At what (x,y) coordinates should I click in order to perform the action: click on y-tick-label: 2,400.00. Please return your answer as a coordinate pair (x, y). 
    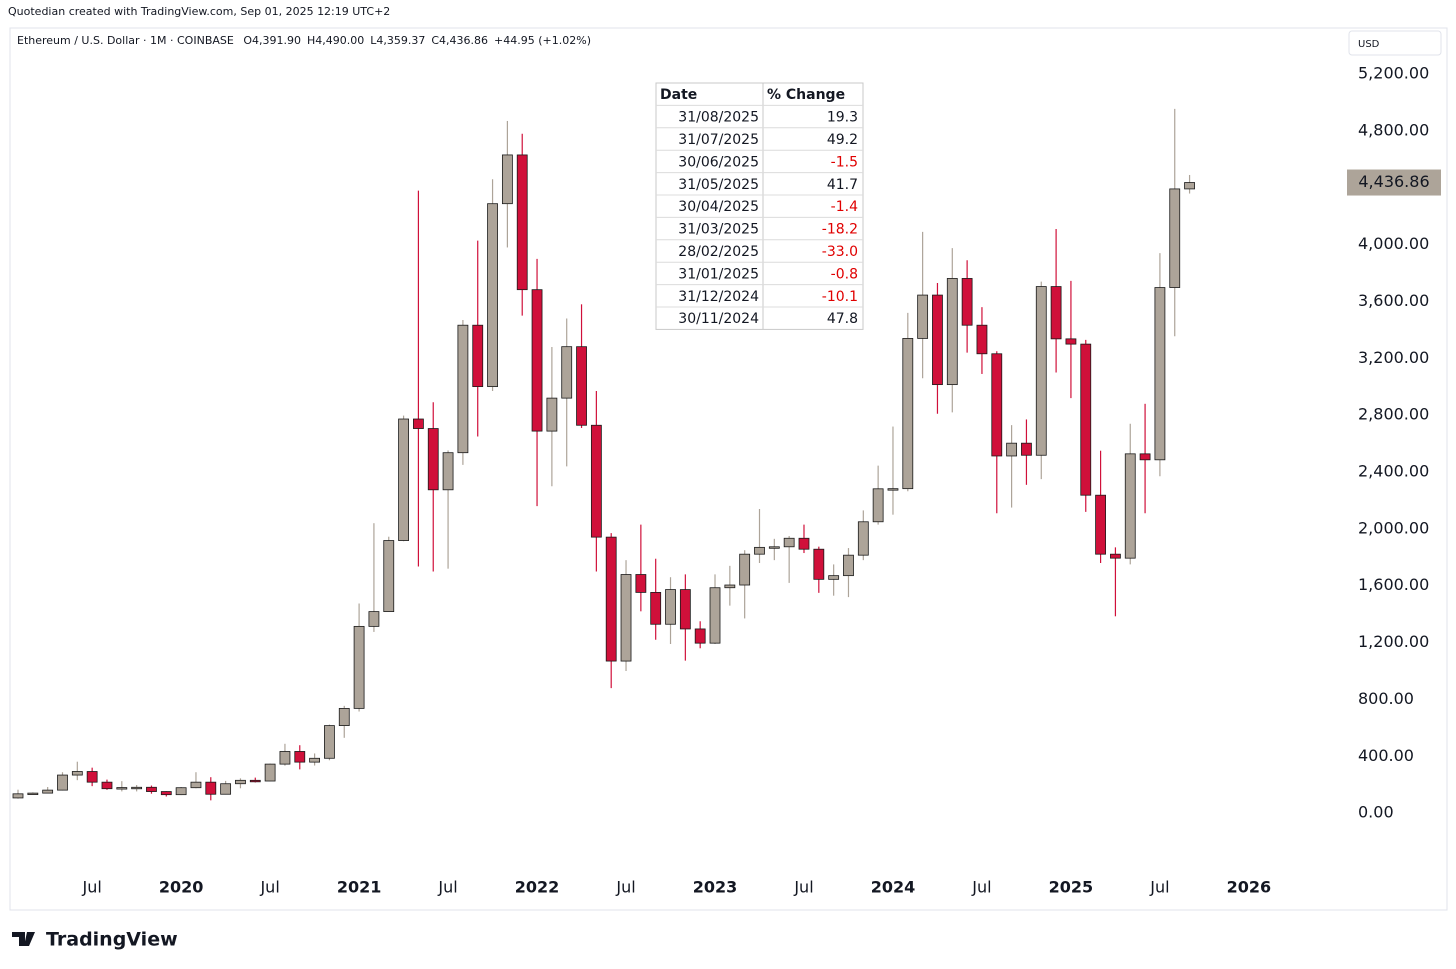
    Looking at the image, I should click on (1393, 471).